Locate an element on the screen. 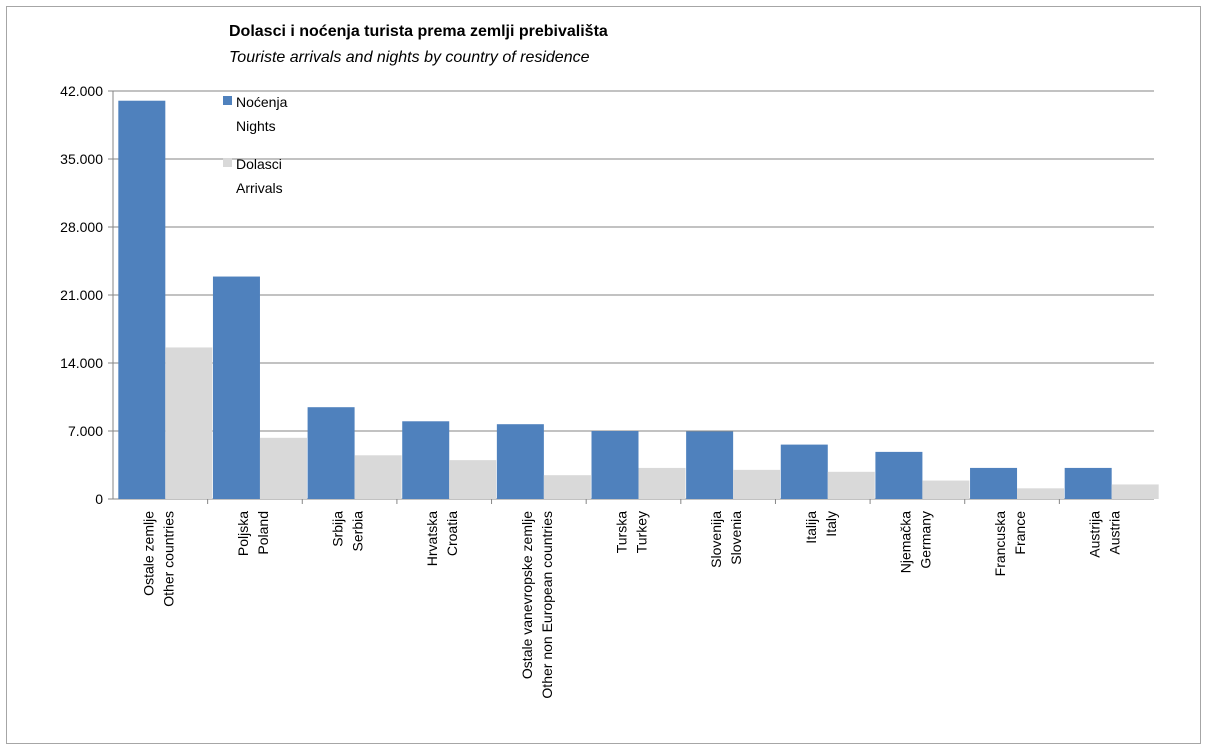  x-label-local: Ostale vanevropske zemlje is located at coordinates (527, 595).